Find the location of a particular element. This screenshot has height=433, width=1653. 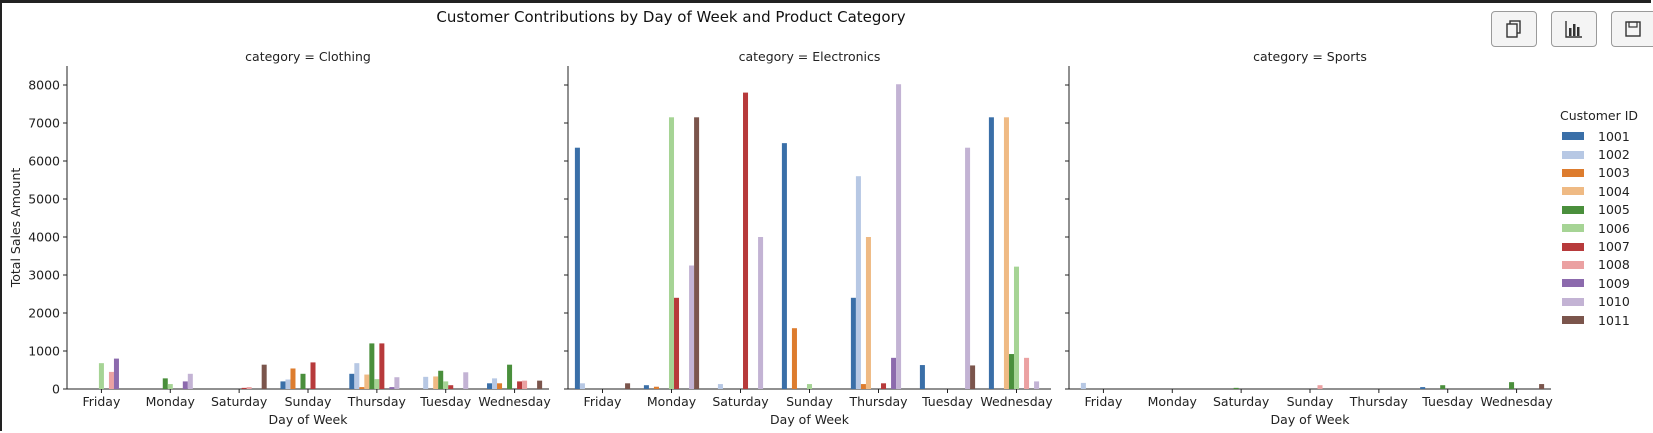

legend-label: 1004 is located at coordinates (1614, 191).